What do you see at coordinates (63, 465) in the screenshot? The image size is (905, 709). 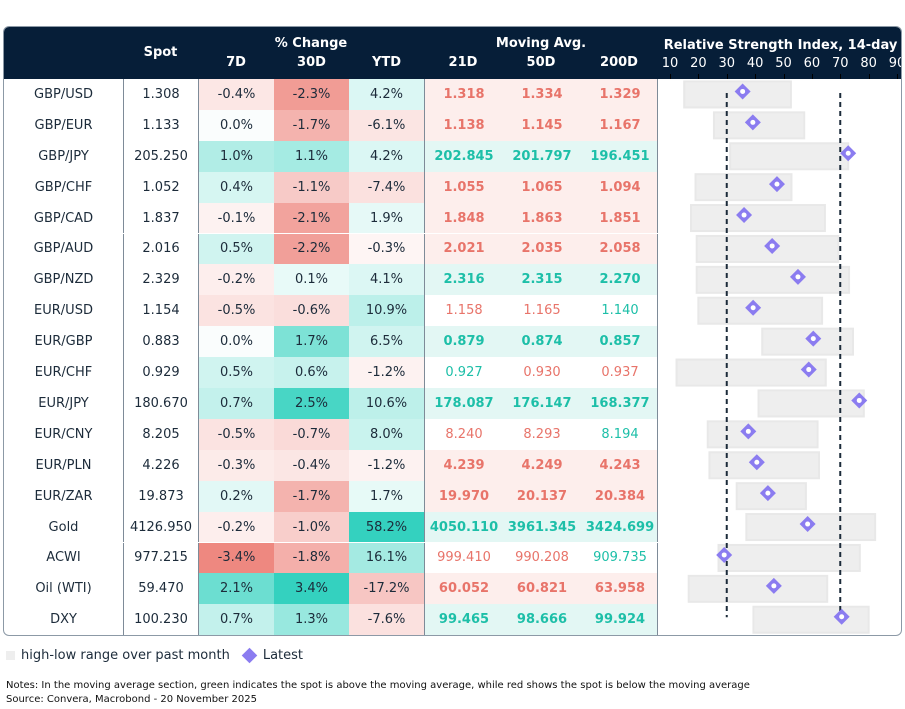 I see `instrument-name: EUR/PLN` at bounding box center [63, 465].